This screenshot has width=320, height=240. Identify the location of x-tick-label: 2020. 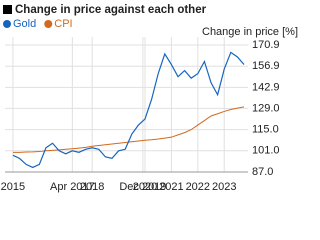
(145, 187).